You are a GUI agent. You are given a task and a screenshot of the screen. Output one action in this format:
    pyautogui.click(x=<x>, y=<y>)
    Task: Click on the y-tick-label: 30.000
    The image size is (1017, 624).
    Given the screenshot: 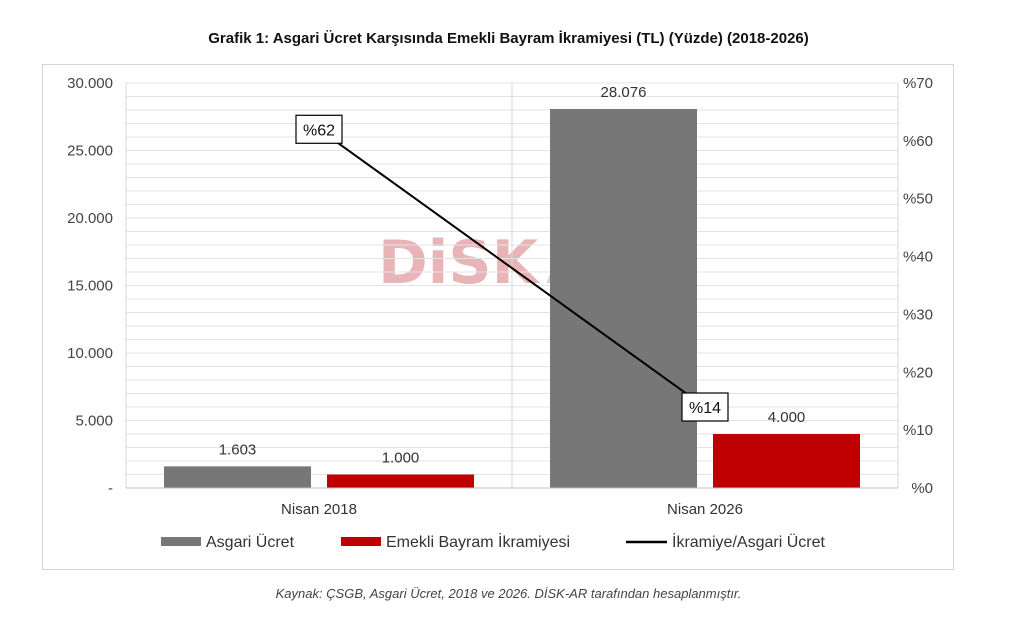 What is the action you would take?
    pyautogui.click(x=90, y=83)
    